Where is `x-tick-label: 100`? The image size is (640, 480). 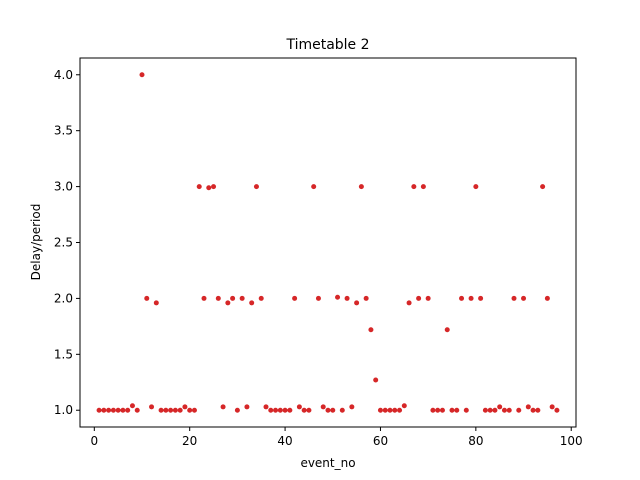 x-tick-label: 100 is located at coordinates (571, 441).